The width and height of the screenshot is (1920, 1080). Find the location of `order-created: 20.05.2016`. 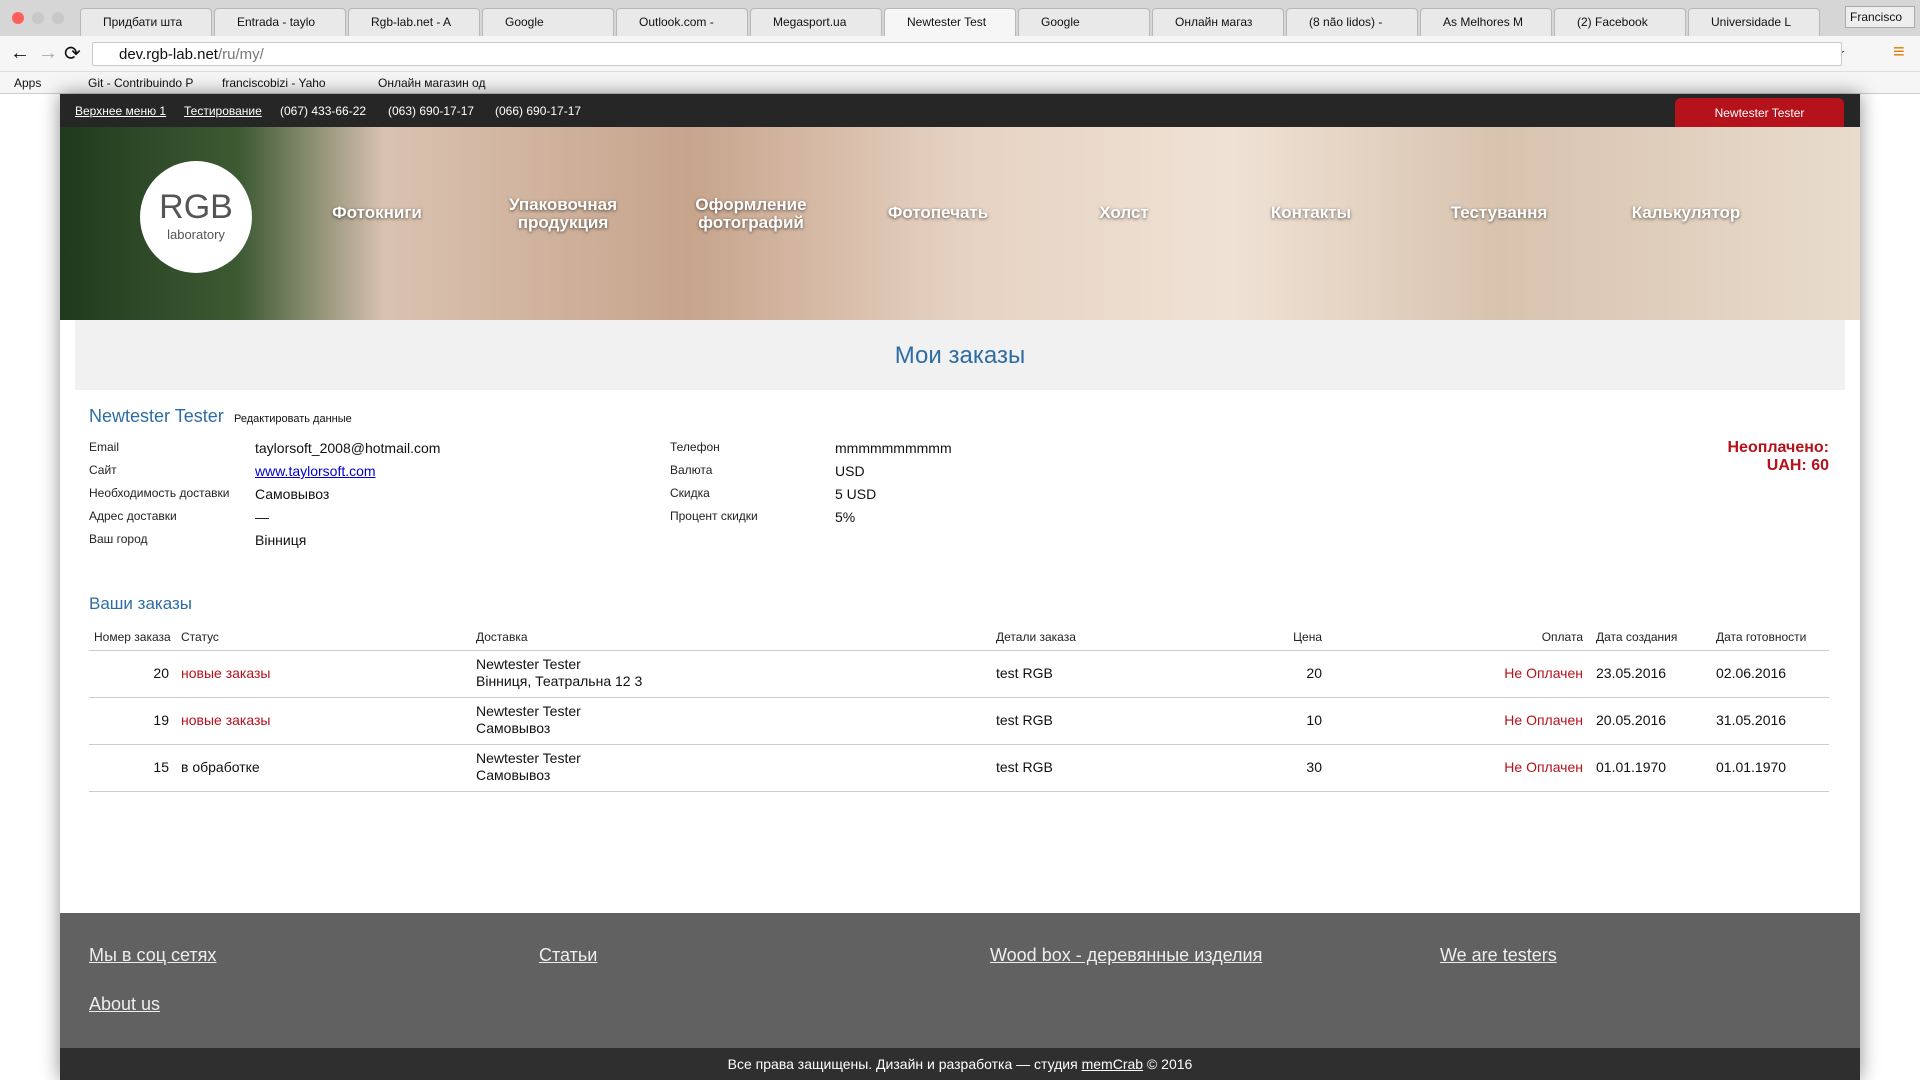

order-created: 20.05.2016 is located at coordinates (1631, 720).